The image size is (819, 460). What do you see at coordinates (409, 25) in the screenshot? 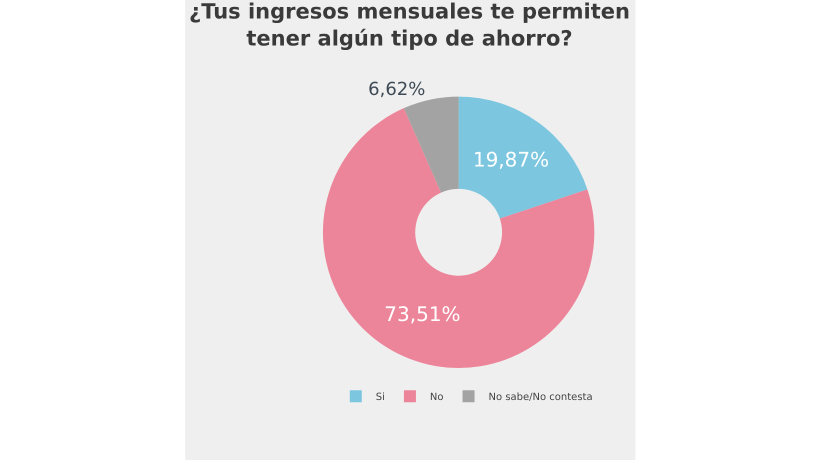
I see `chart-title: ¿Tus ingresos mensuales te permiten tener algún tipo de ahorro?` at bounding box center [409, 25].